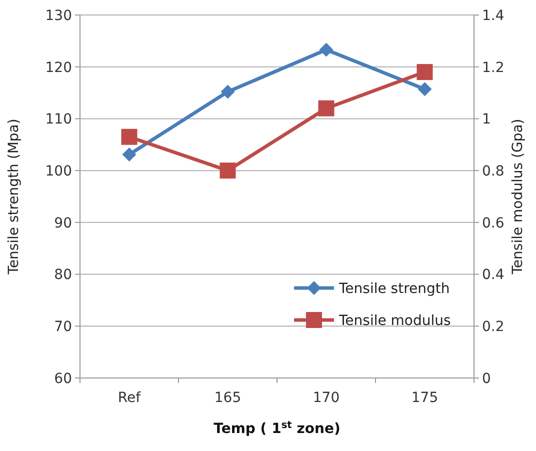 The width and height of the screenshot is (536, 451). Describe the element at coordinates (14, 197) in the screenshot. I see `y-axis-title: Tensile strength (Mpa)` at that location.